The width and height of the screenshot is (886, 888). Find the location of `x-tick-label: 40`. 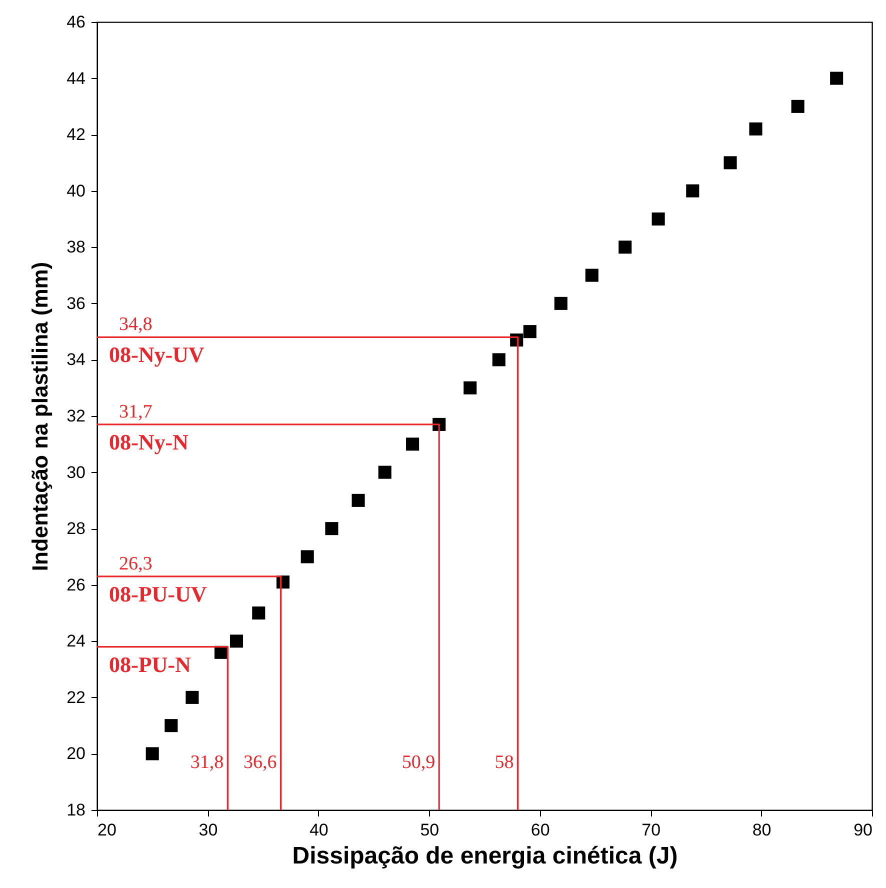

x-tick-label: 40 is located at coordinates (318, 830).